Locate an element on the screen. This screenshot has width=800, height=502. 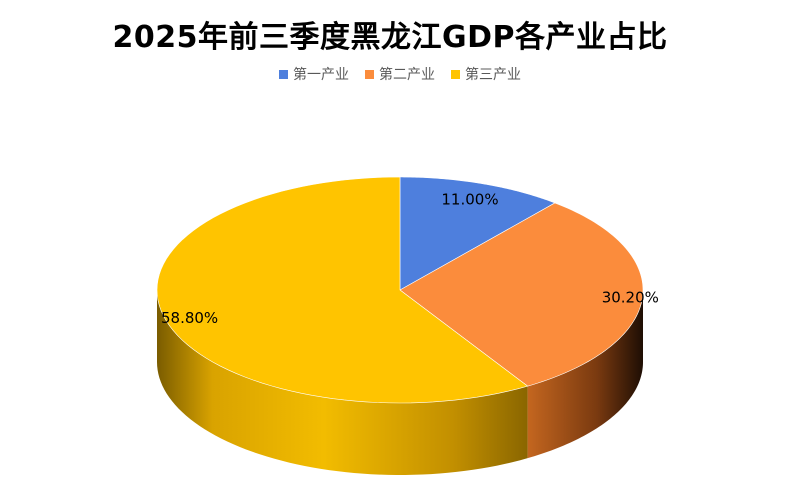
legend-label-tertiary: 第三产业 is located at coordinates (493, 75).